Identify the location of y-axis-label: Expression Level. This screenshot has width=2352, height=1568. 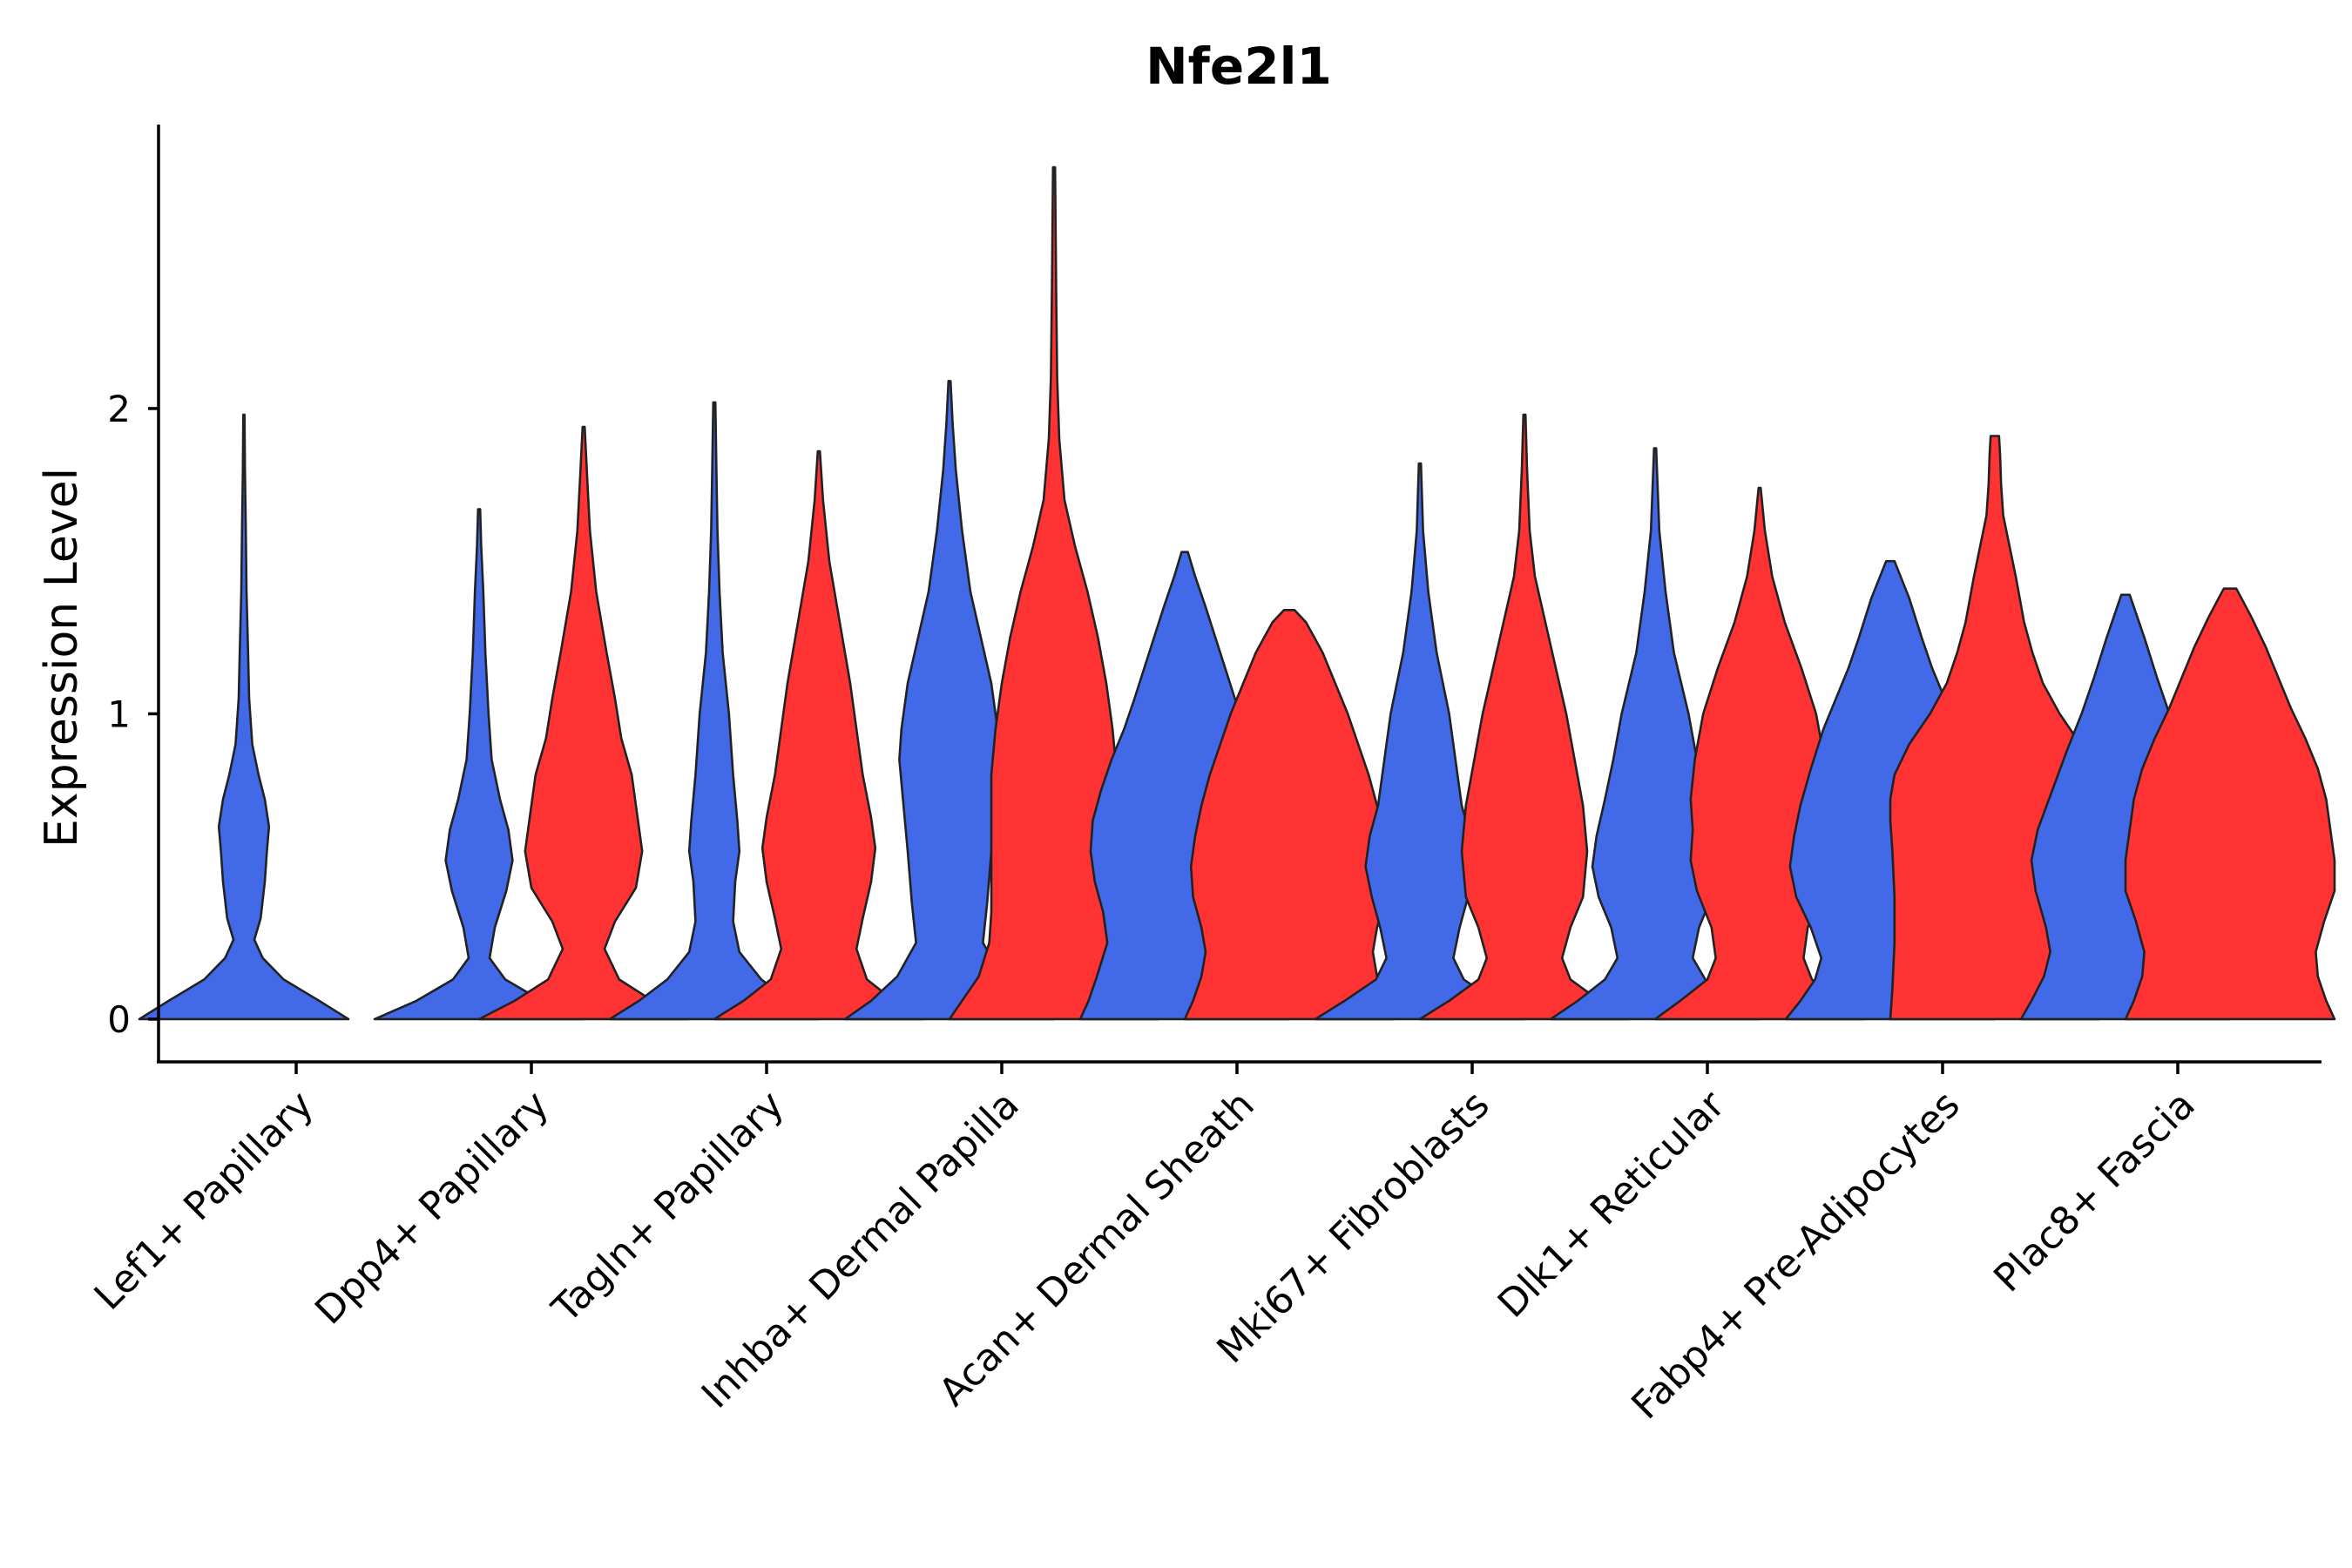
(62, 658).